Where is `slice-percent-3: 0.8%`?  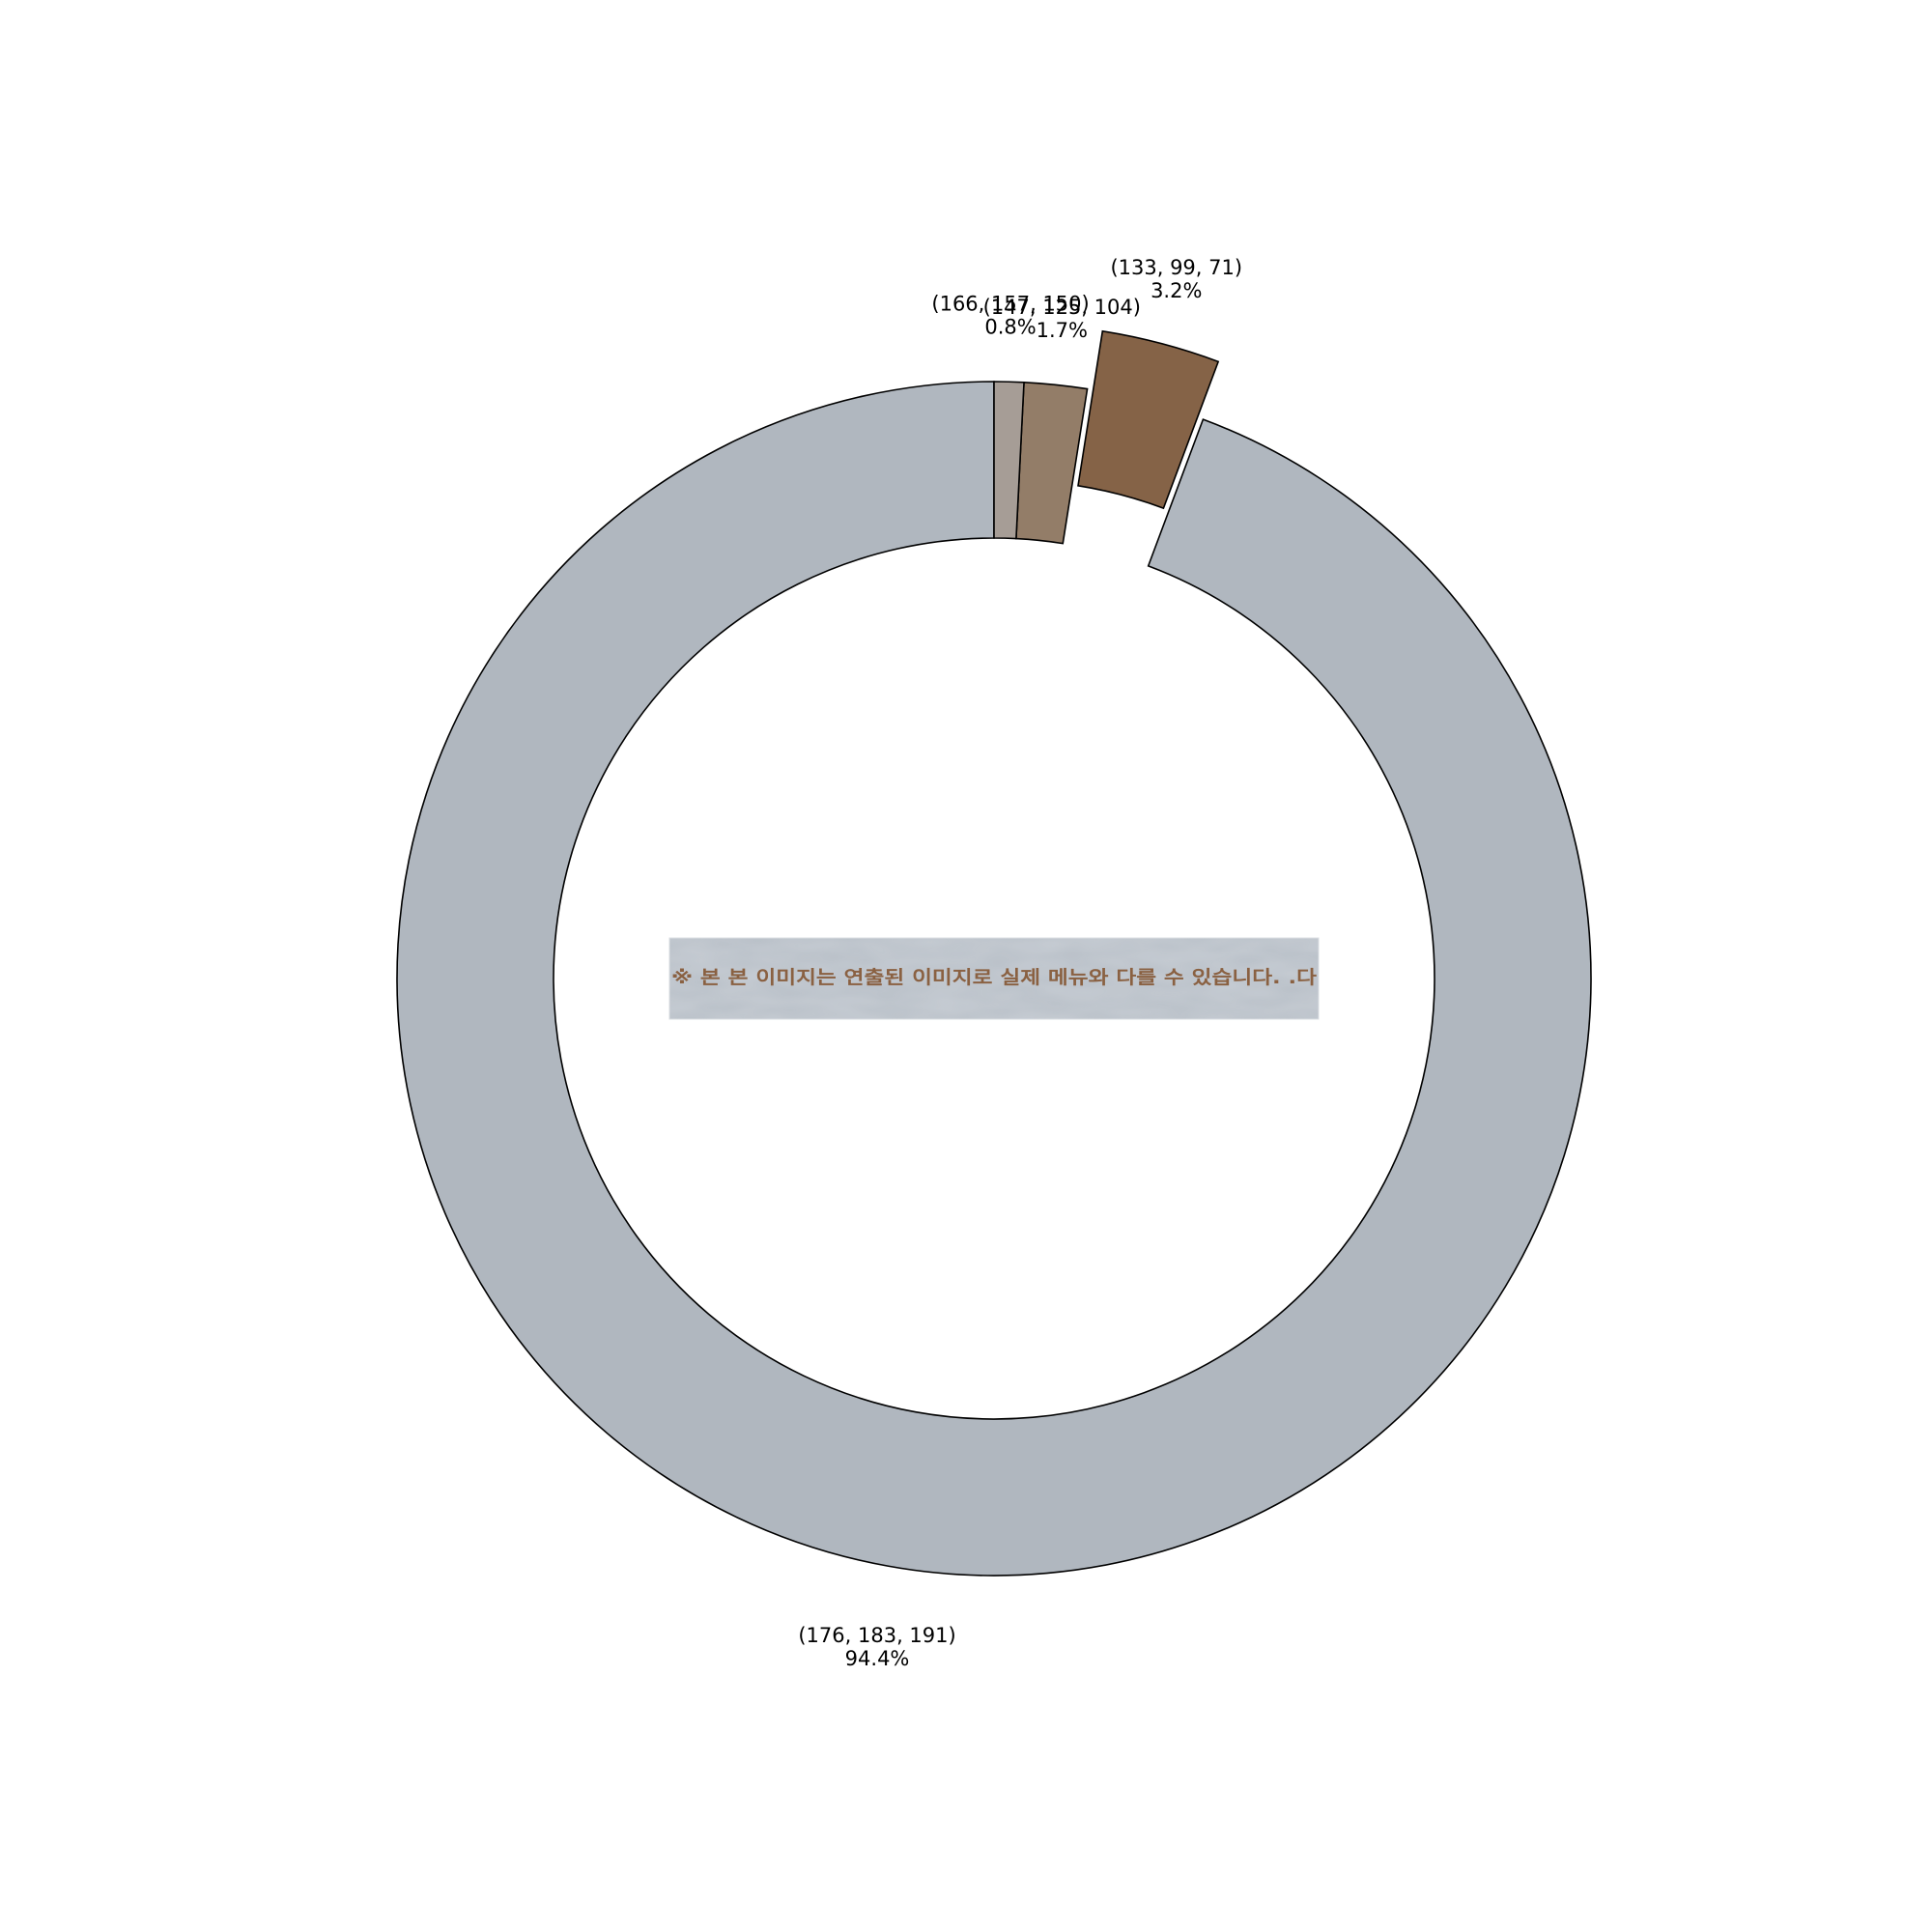
slice-percent-3: 0.8% is located at coordinates (1010, 326).